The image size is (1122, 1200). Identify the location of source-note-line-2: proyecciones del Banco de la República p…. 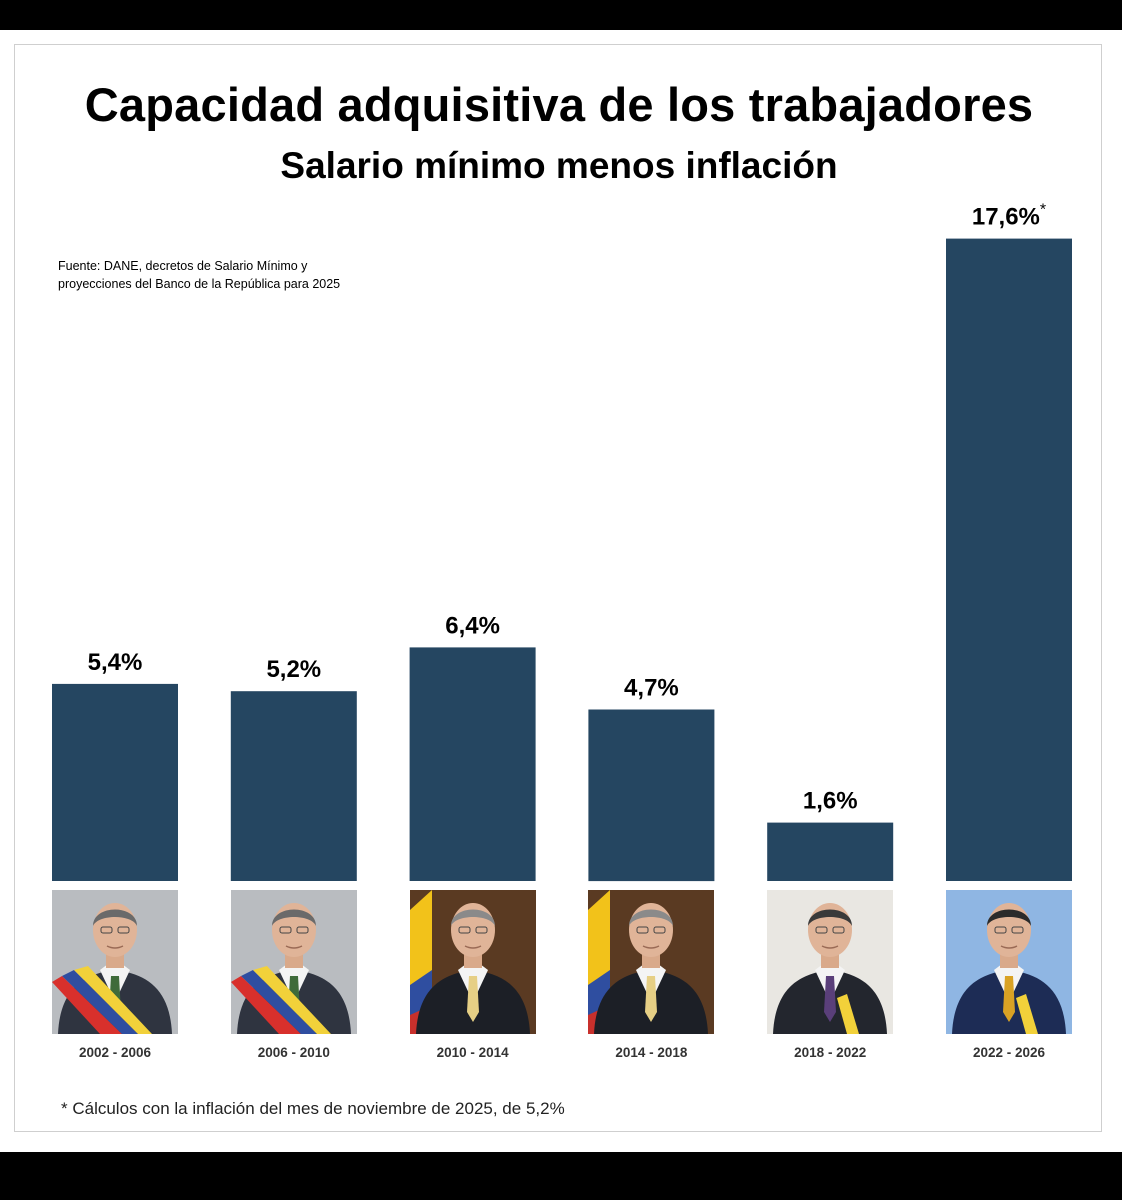
(199, 284).